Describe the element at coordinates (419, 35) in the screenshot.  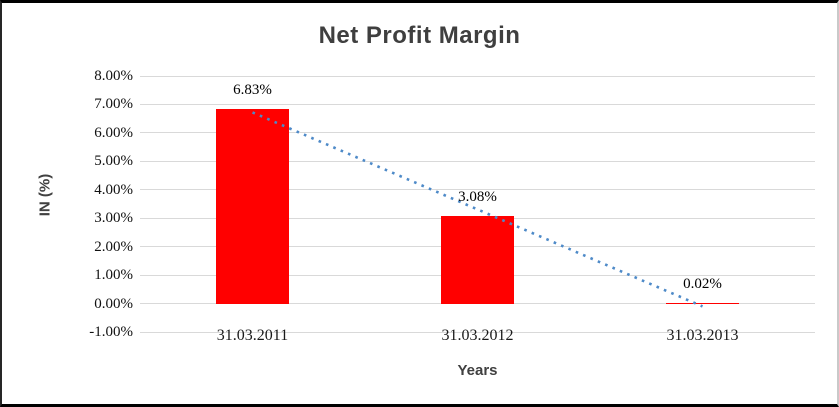
I see `chart-title: Net Profit Margin` at that location.